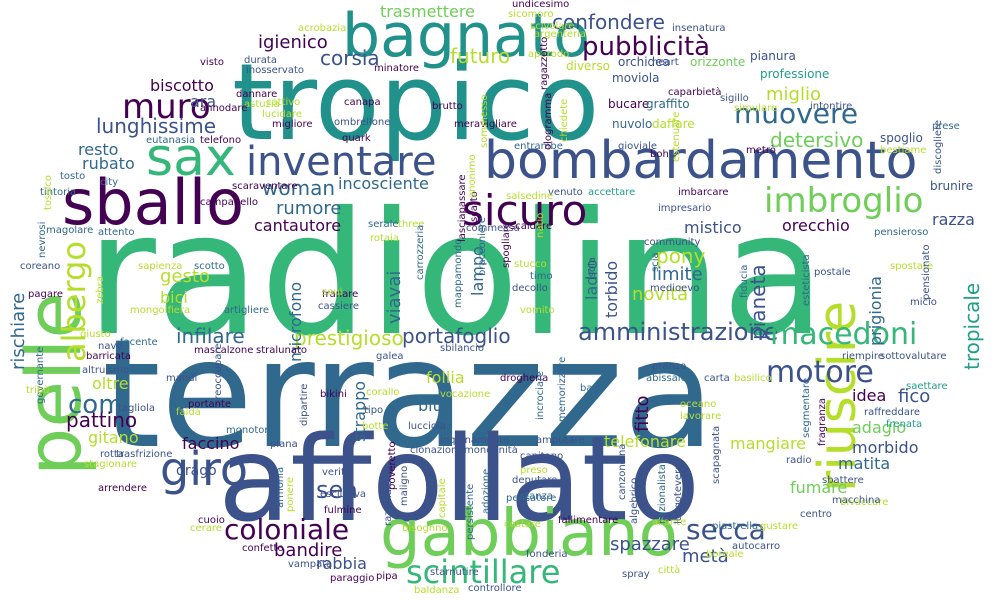 The height and width of the screenshot is (600, 1000). What do you see at coordinates (675, 288) in the screenshot?
I see `word: medioevo` at bounding box center [675, 288].